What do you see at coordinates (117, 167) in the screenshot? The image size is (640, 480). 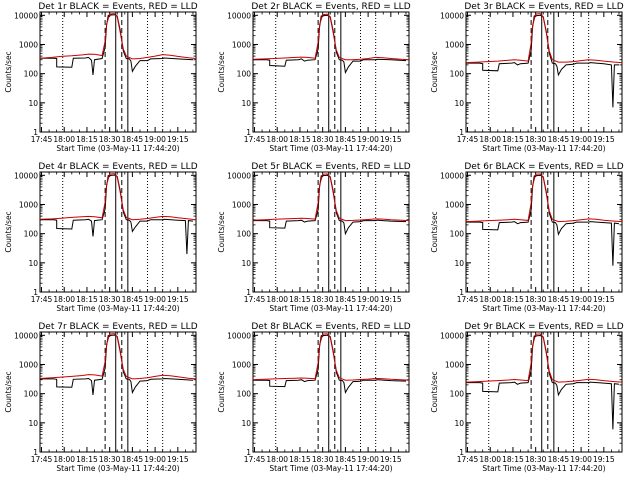 I see `chart-title: Det 4r BLACK = Events, RED = LLD` at bounding box center [117, 167].